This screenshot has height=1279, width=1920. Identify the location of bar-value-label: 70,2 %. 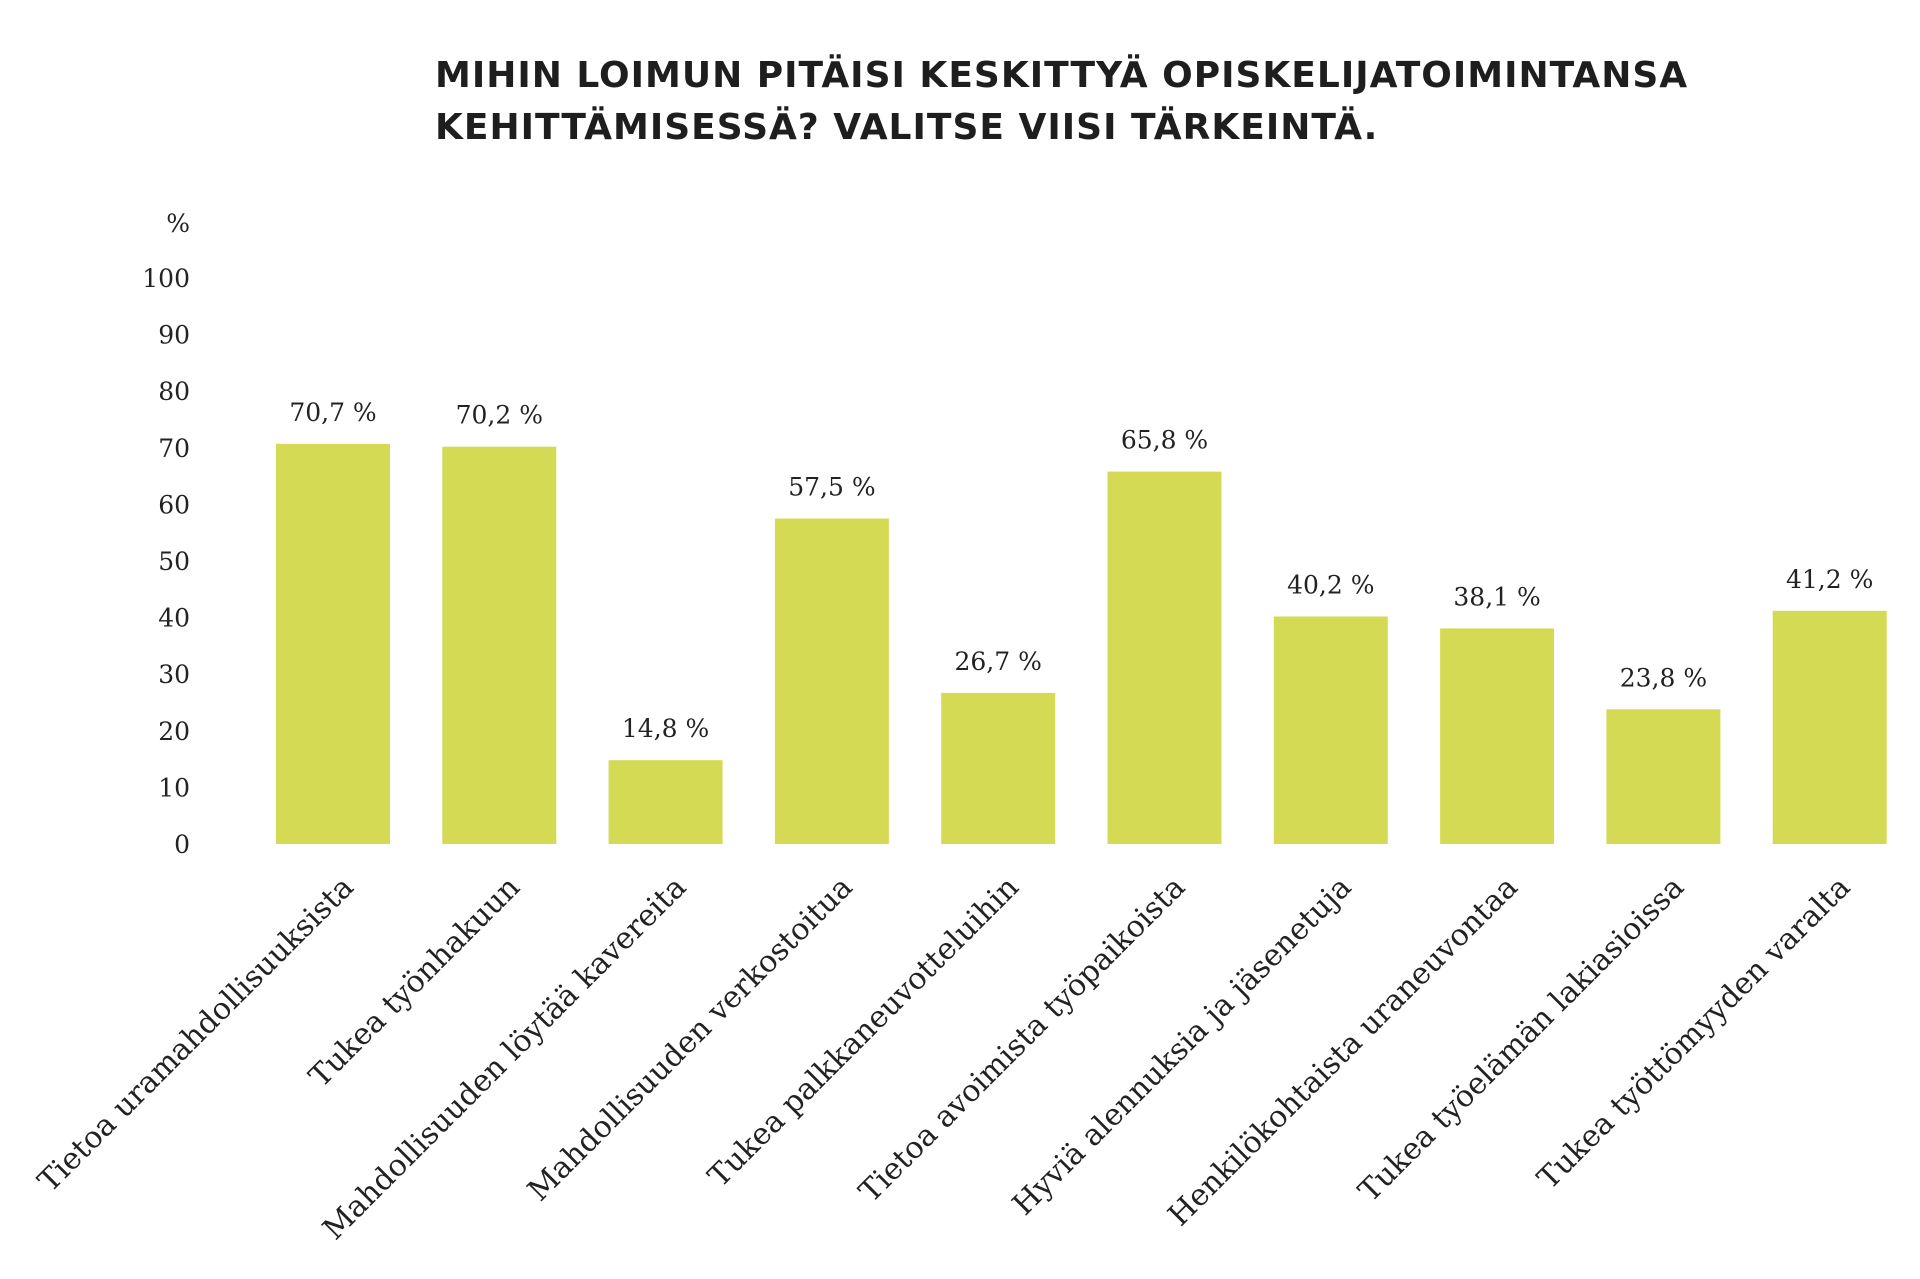
(499, 415).